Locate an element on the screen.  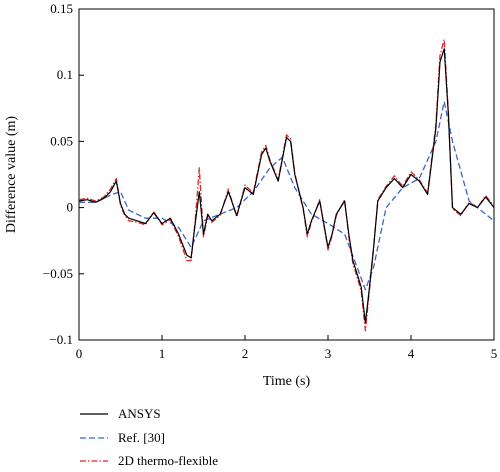
legend-label-ansys: ANSYS is located at coordinates (139, 413).